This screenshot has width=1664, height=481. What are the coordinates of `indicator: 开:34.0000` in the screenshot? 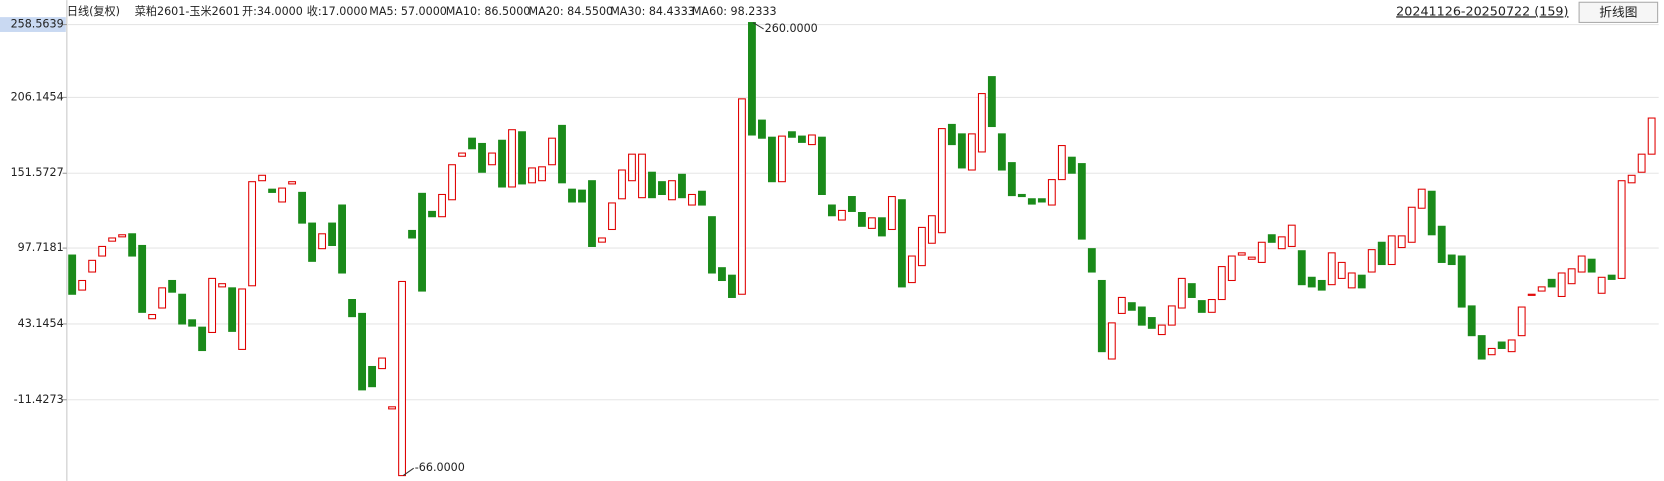 It's located at (272, 11).